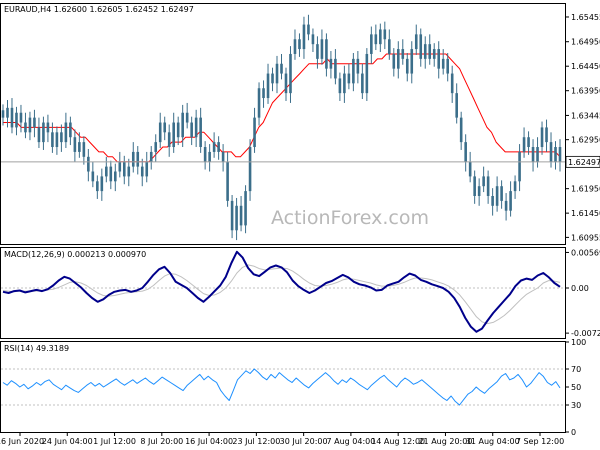  I want to click on y-tick-label: 50, so click(576, 387).